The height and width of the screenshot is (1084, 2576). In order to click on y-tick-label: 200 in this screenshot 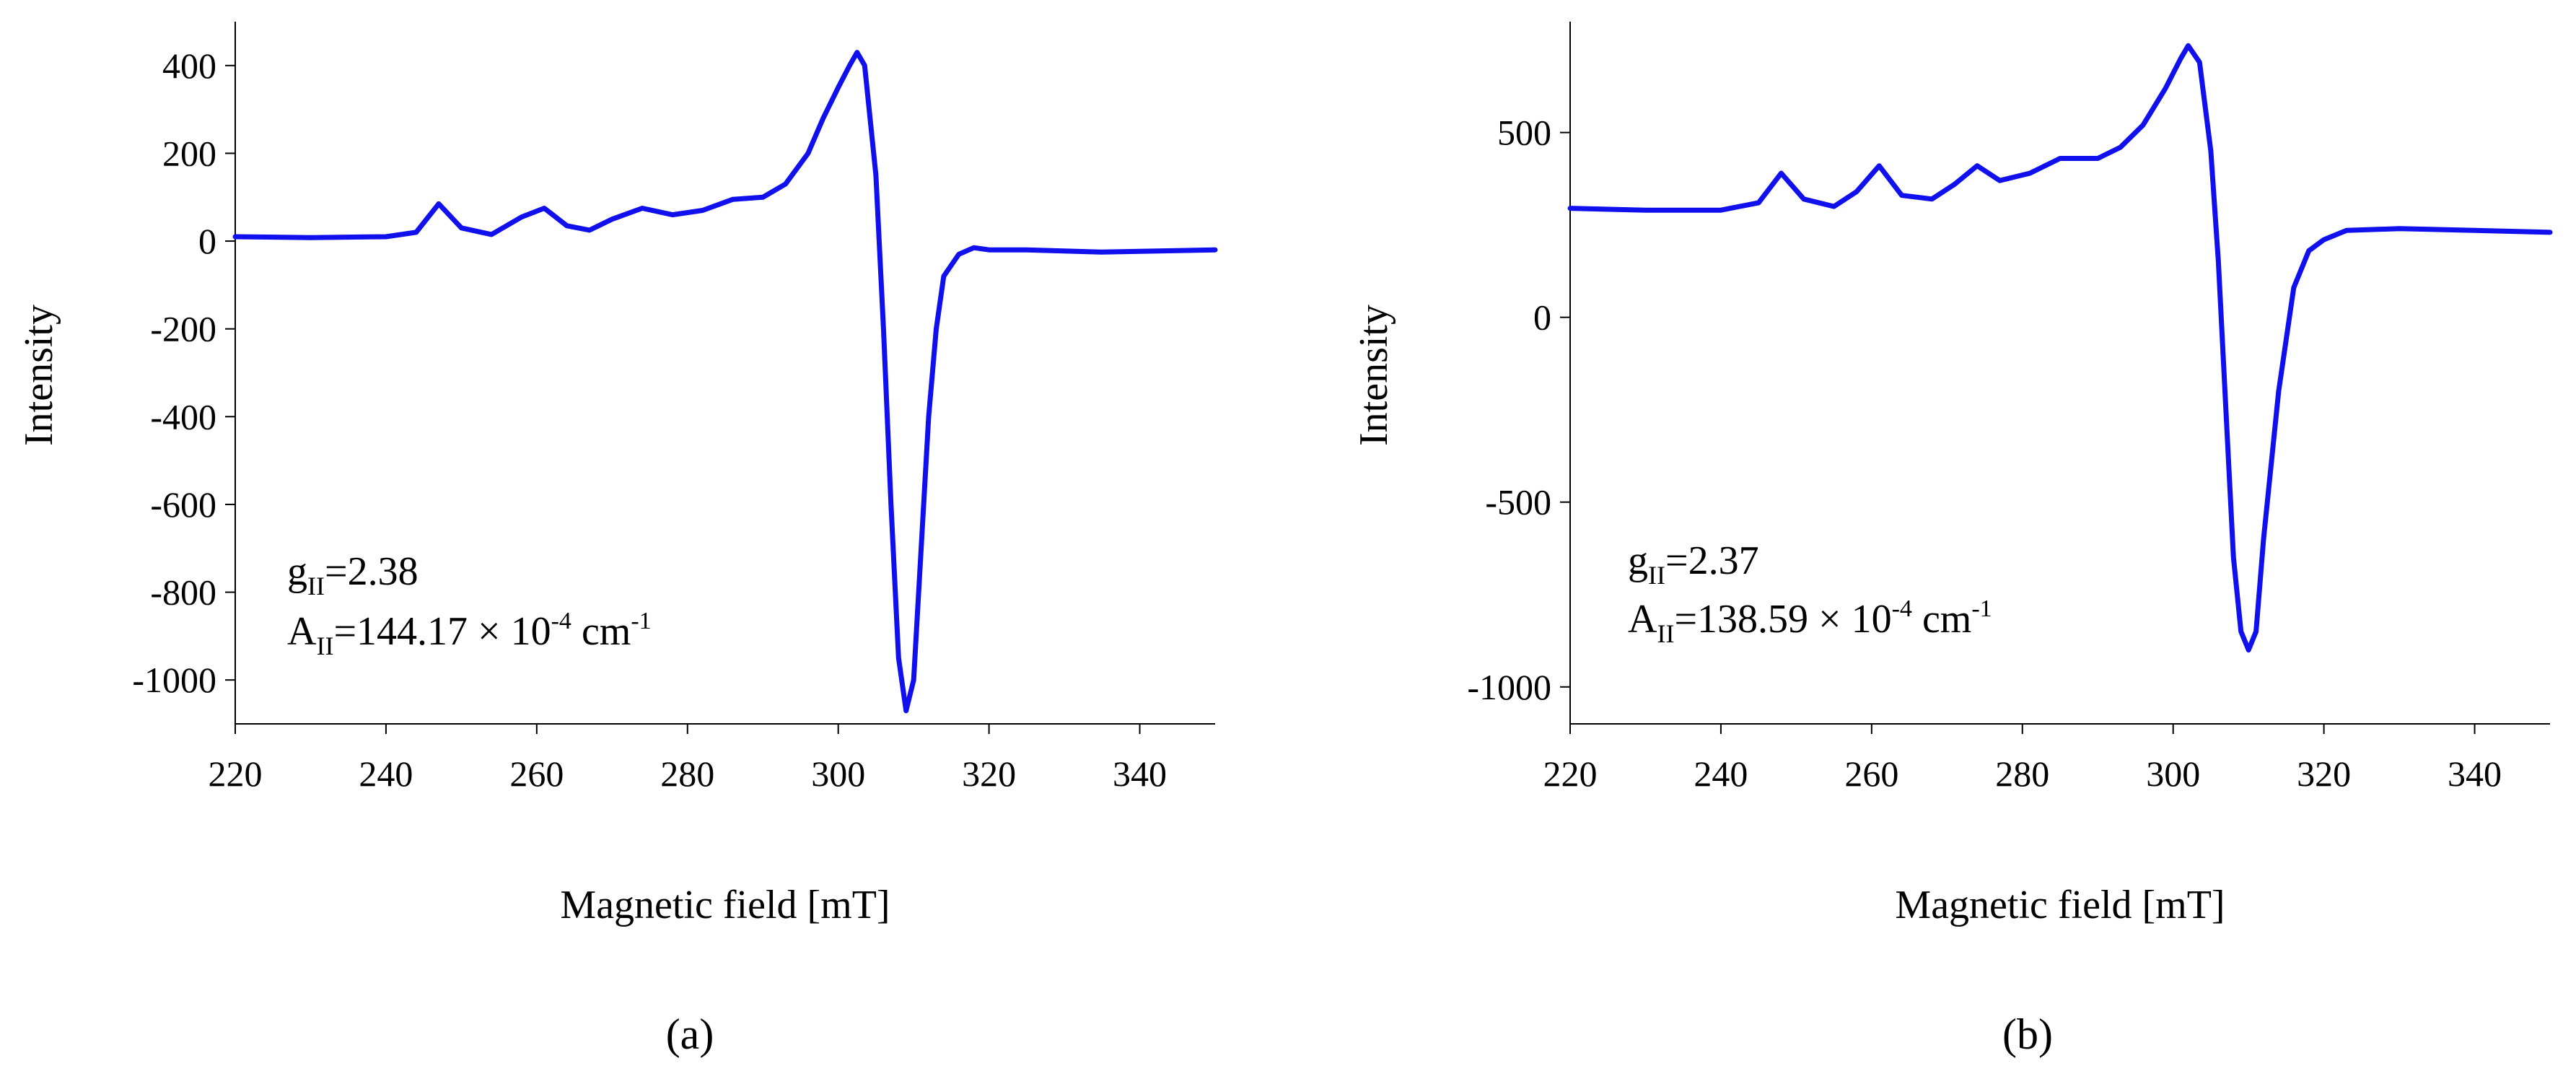, I will do `click(189, 153)`.